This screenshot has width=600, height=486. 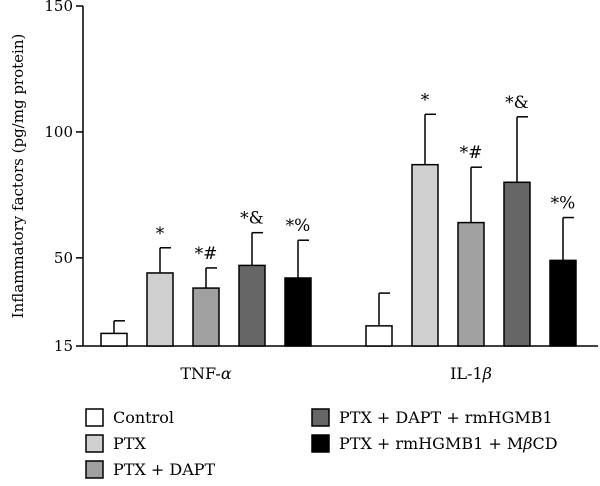 I want to click on y-tick-label: 100, so click(x=58, y=132).